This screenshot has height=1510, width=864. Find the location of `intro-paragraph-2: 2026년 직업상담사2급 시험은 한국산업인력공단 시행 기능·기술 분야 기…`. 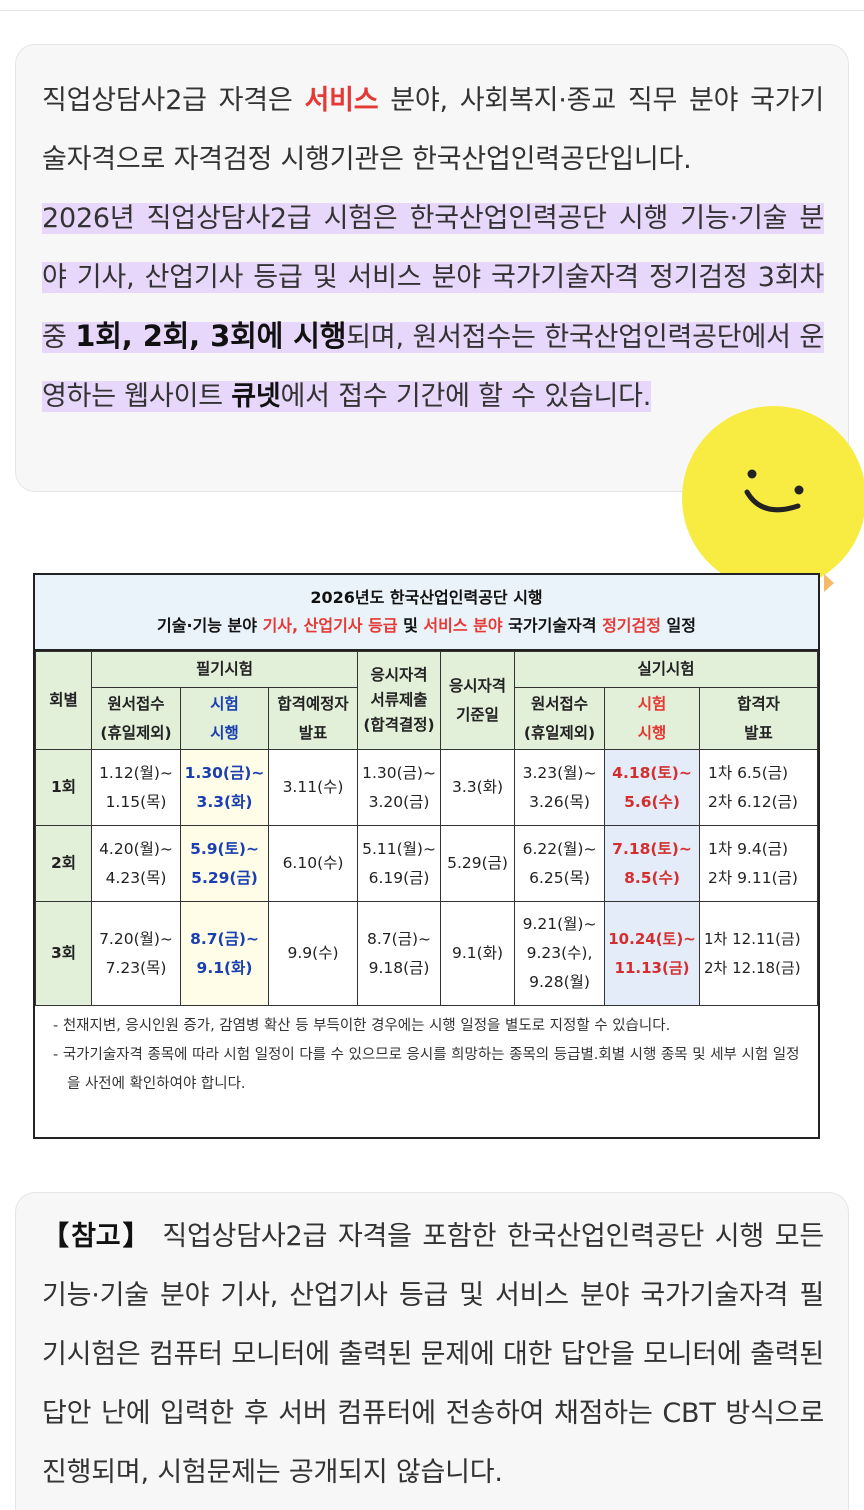

intro-paragraph-2: 2026년 직업상담사2급 시험은 한국산업인력공단 시행 기능·기술 분야 기… is located at coordinates (433, 307).